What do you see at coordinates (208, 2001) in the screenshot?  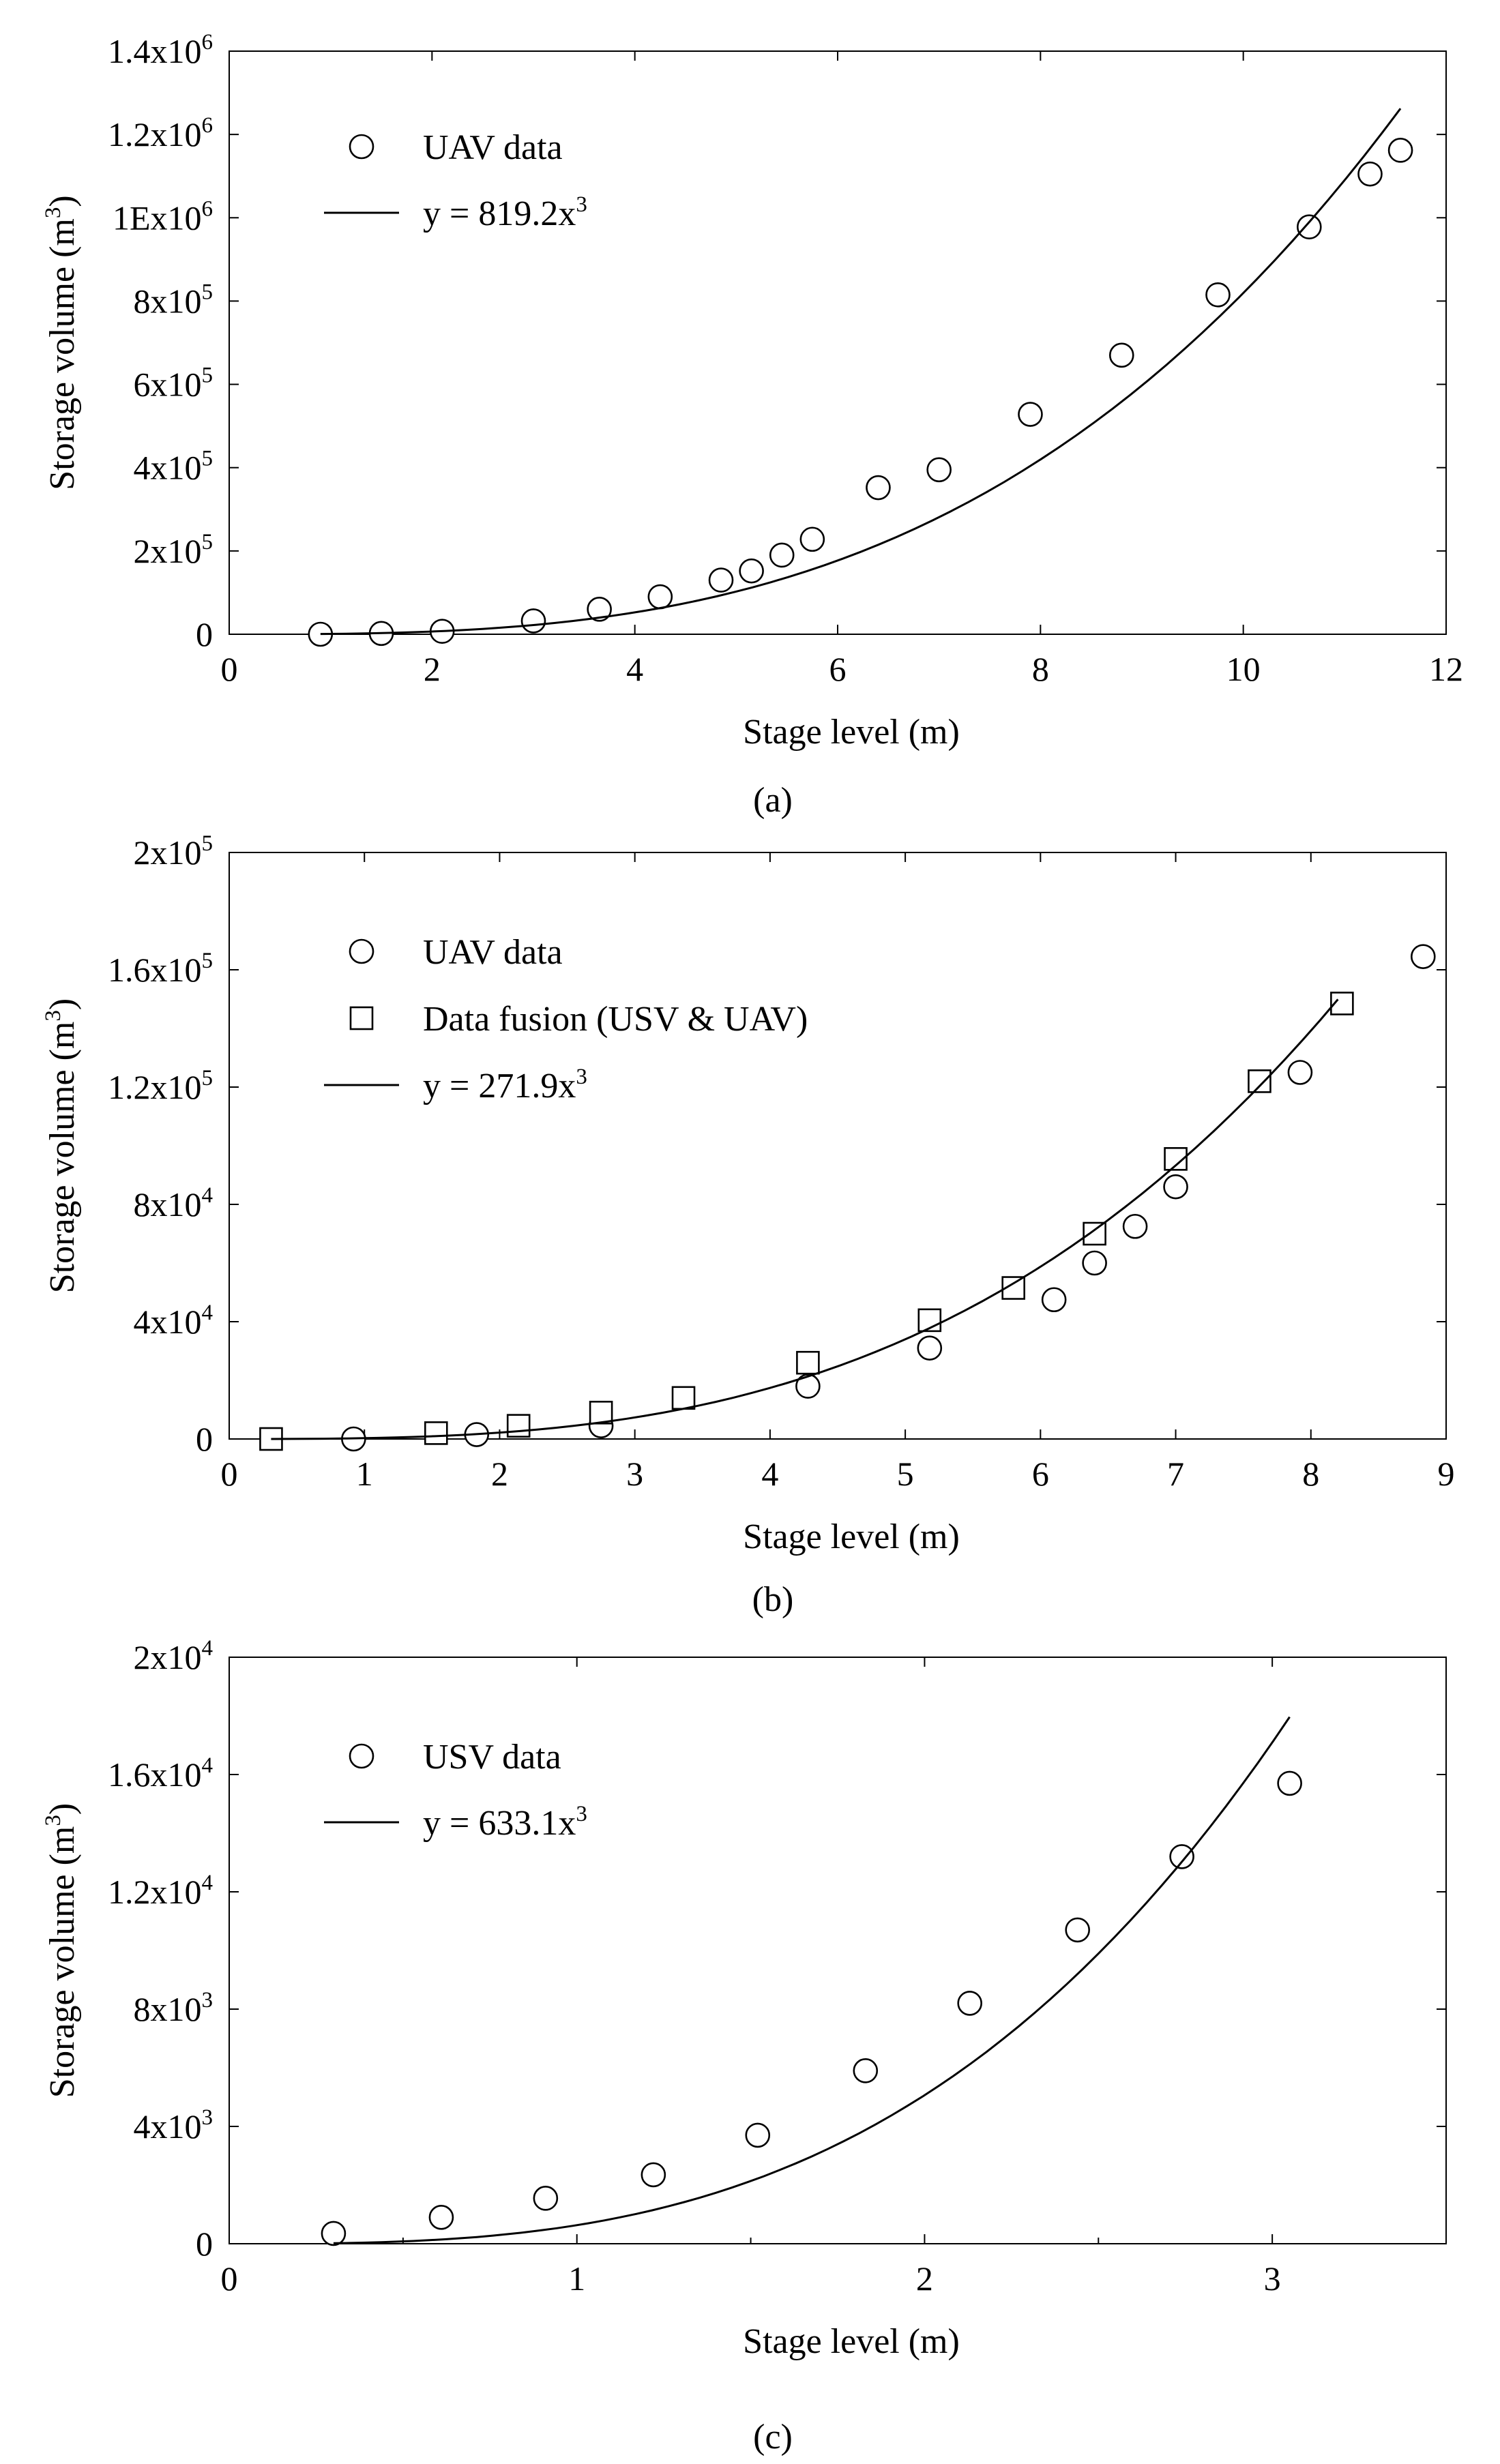 I see `y-tick-label-sup: 3` at bounding box center [208, 2001].